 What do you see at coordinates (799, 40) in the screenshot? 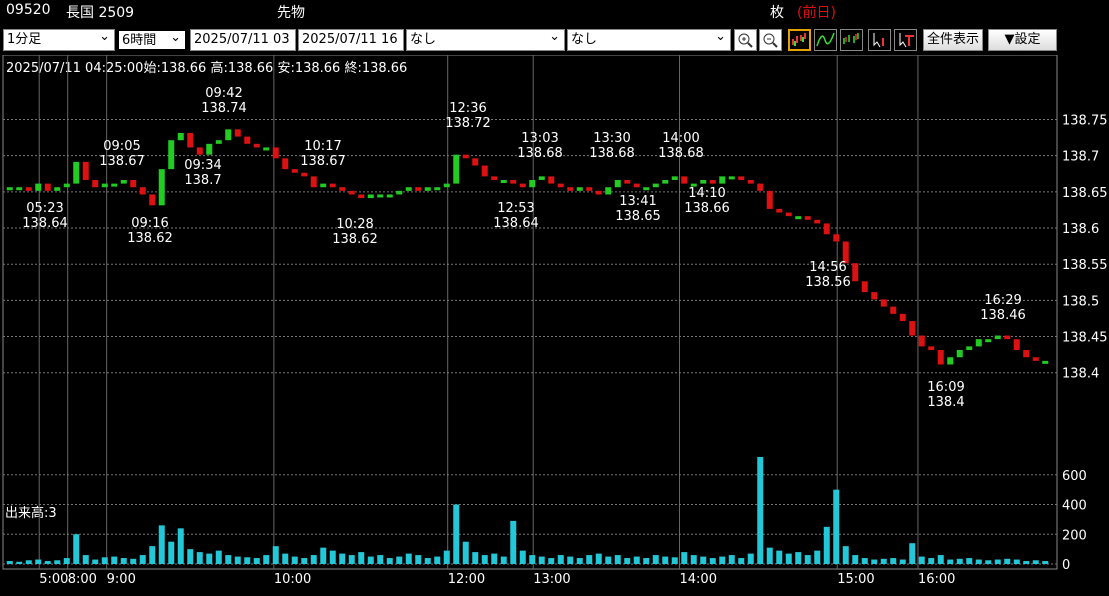
I see `candle-mode` at bounding box center [799, 40].